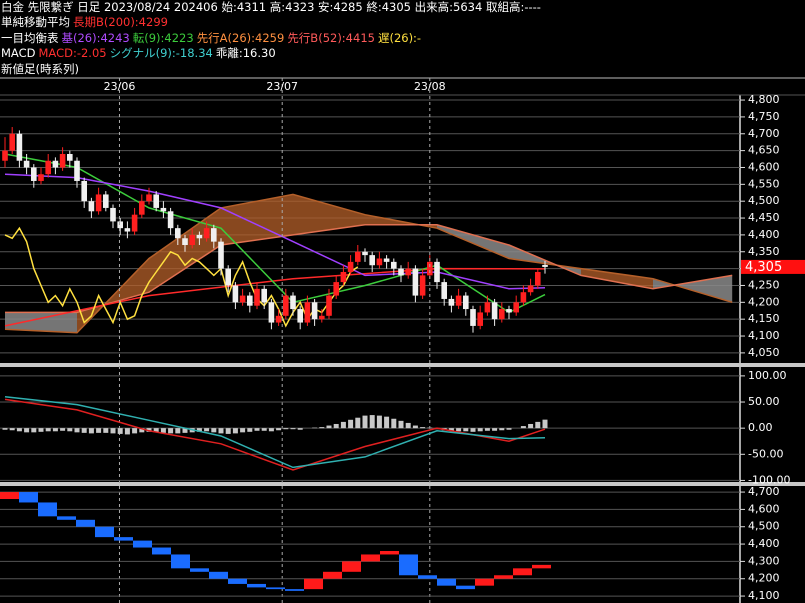  I want to click on y-tick-label: 4,200, so click(764, 578).